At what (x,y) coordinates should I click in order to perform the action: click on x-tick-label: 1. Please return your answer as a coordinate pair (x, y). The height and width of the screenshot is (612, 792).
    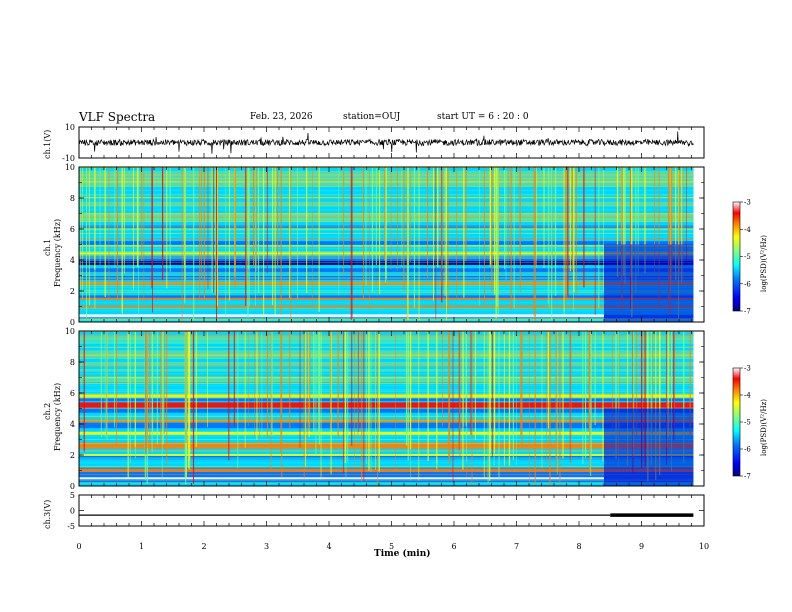
    Looking at the image, I should click on (141, 546).